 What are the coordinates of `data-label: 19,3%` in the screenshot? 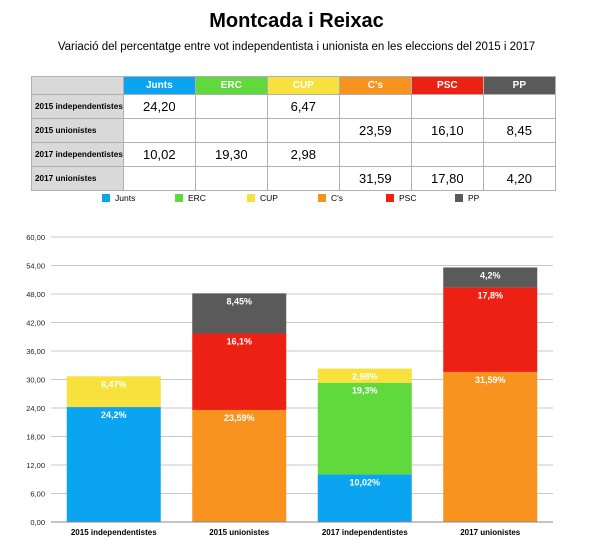 It's located at (365, 391).